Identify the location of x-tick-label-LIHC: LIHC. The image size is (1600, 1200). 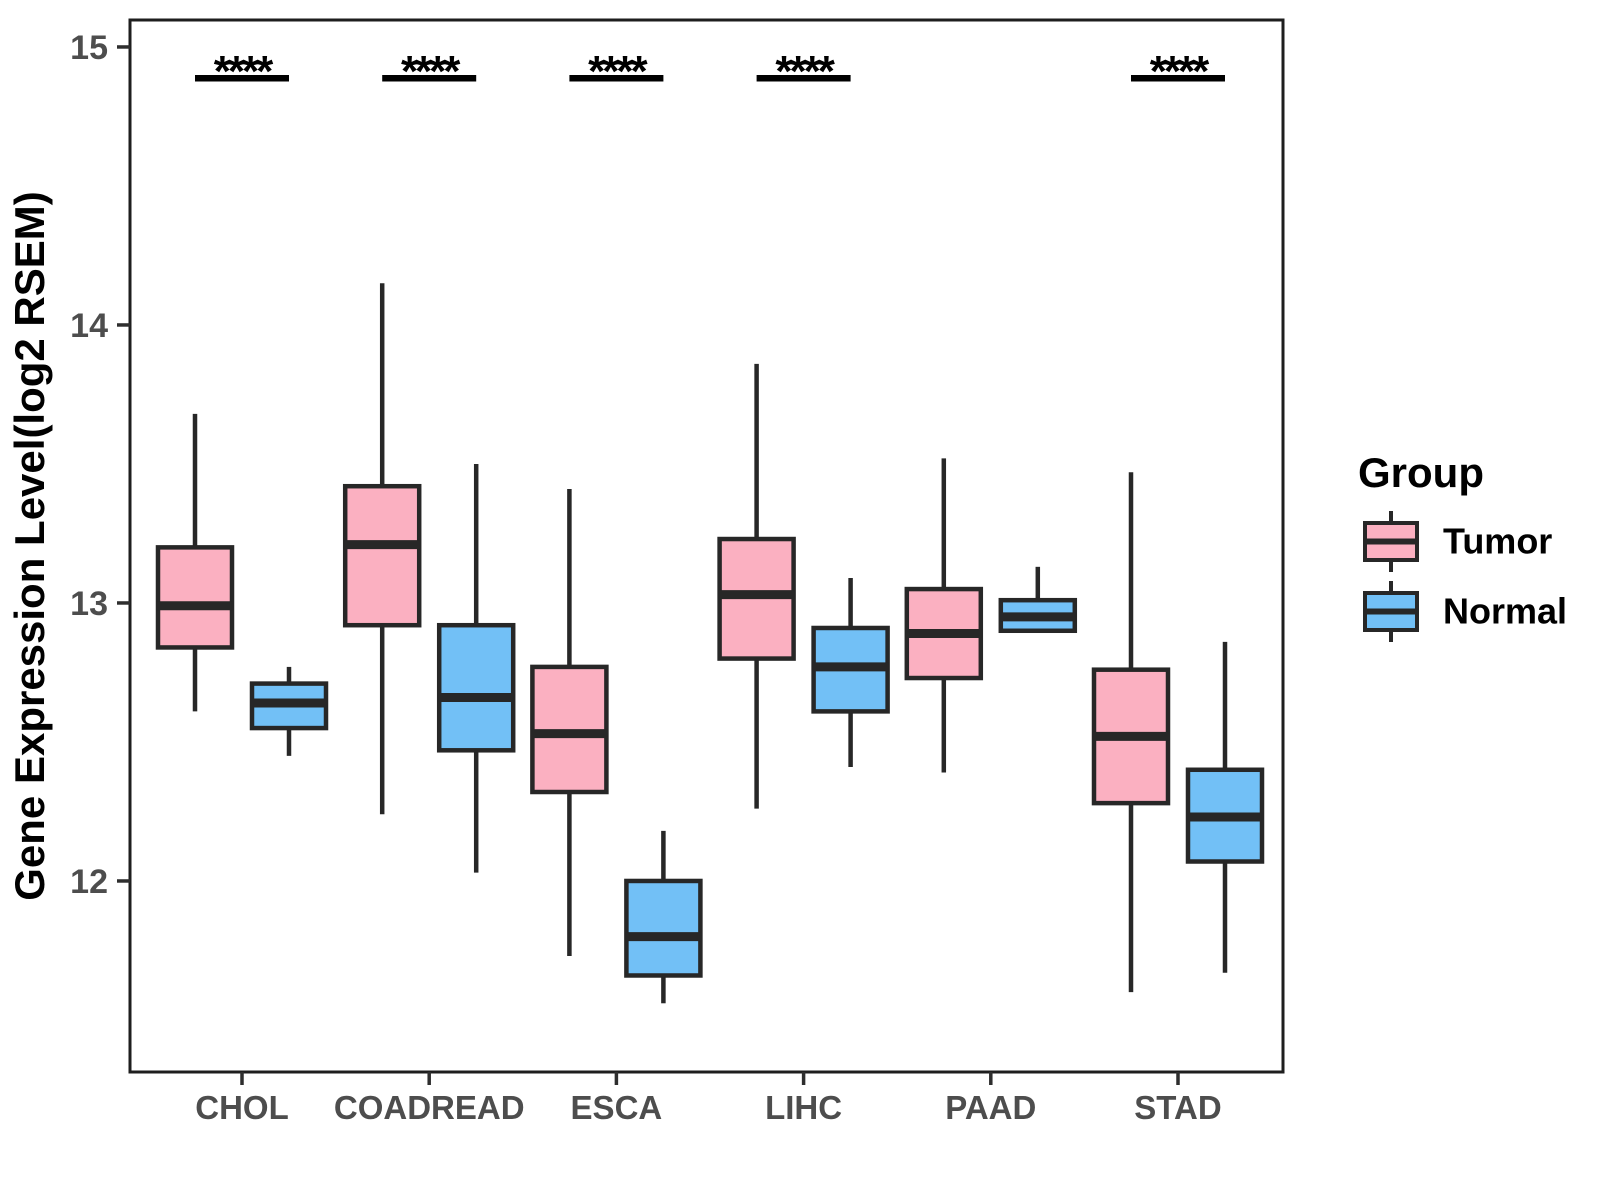
(803, 1107).